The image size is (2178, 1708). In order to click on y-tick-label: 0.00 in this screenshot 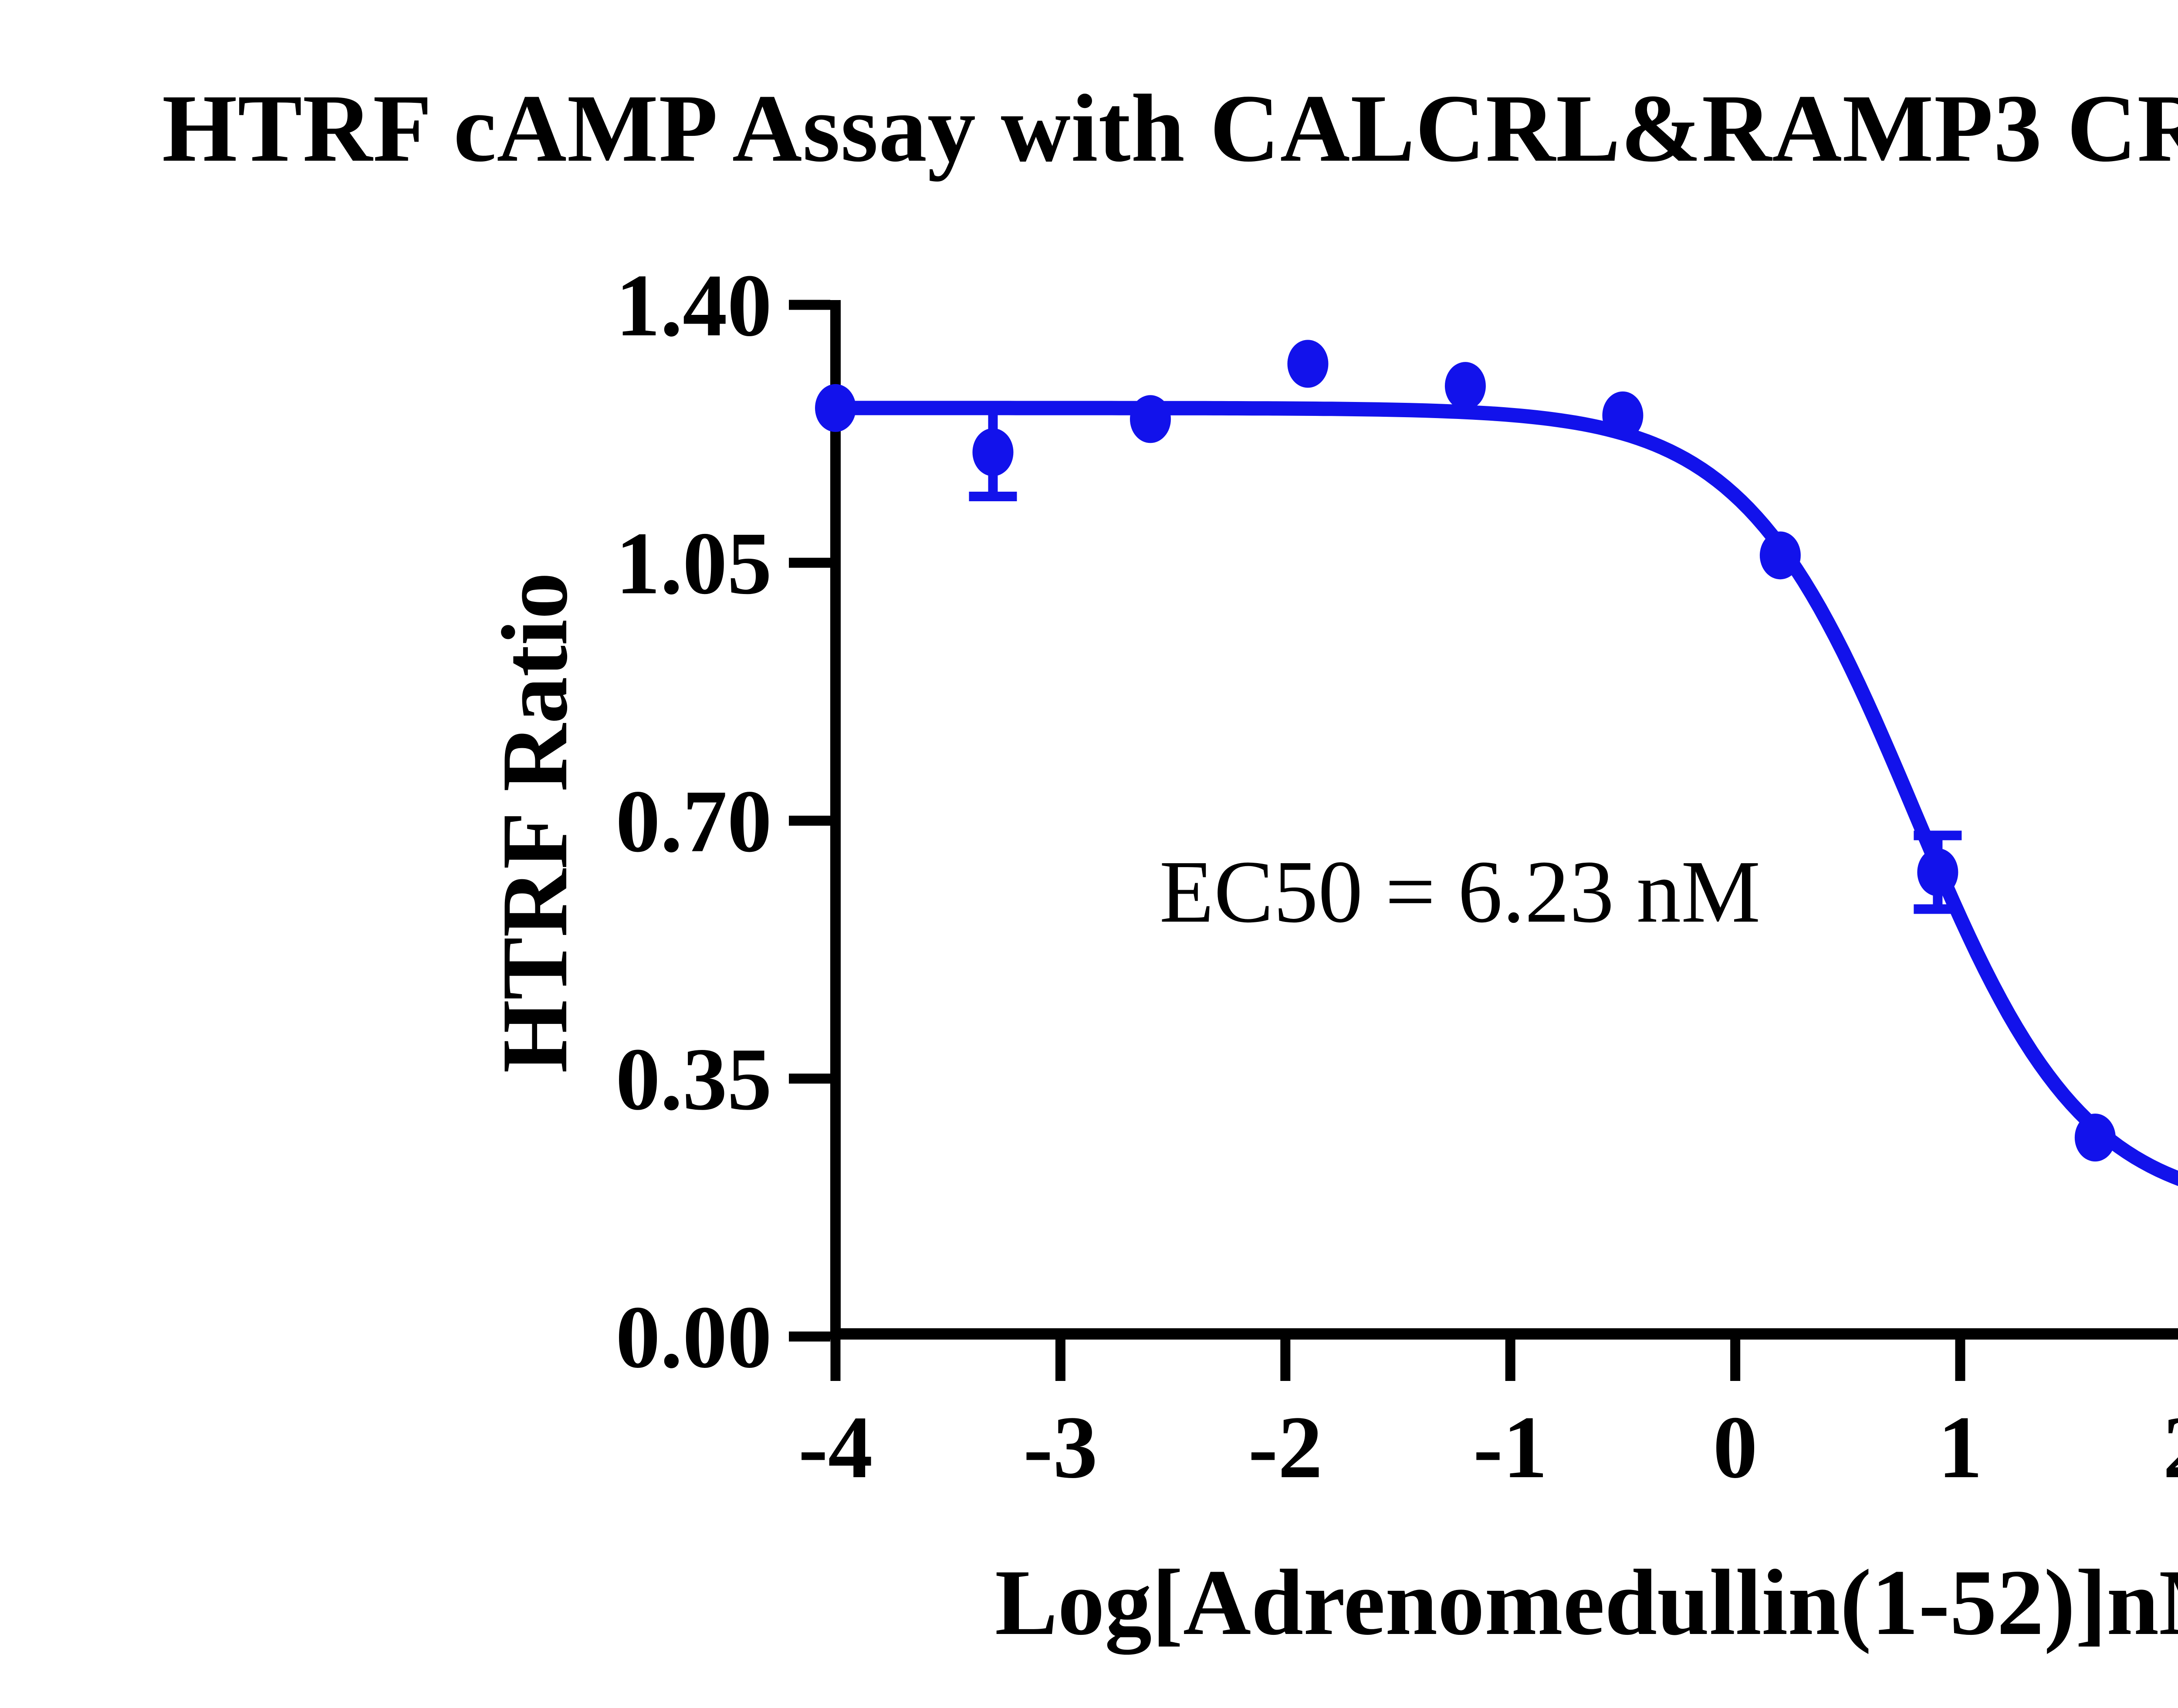, I will do `click(694, 1337)`.